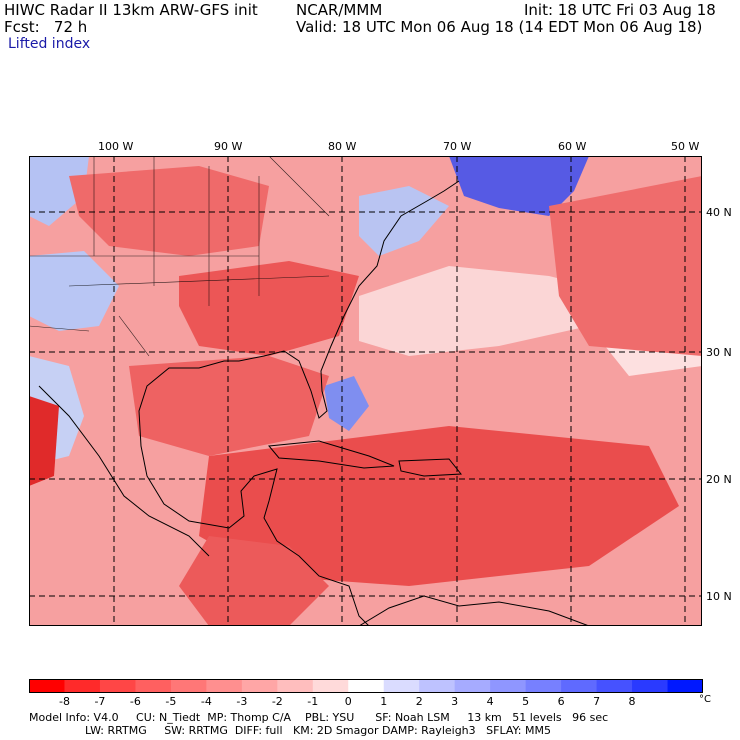 The height and width of the screenshot is (740, 740). I want to click on unstable-region-central-us, so click(169, 211).